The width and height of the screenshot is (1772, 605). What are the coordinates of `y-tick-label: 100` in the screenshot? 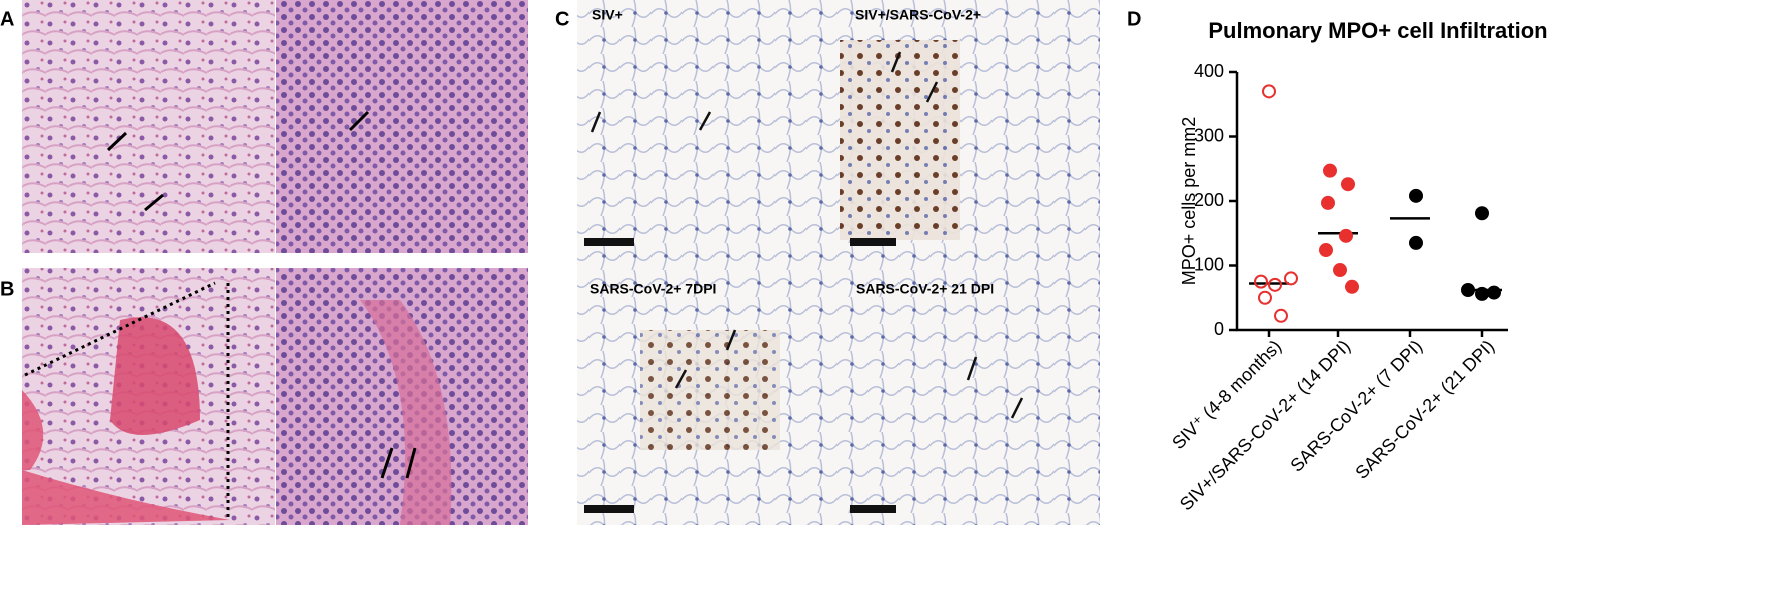 It's located at (1209, 264).